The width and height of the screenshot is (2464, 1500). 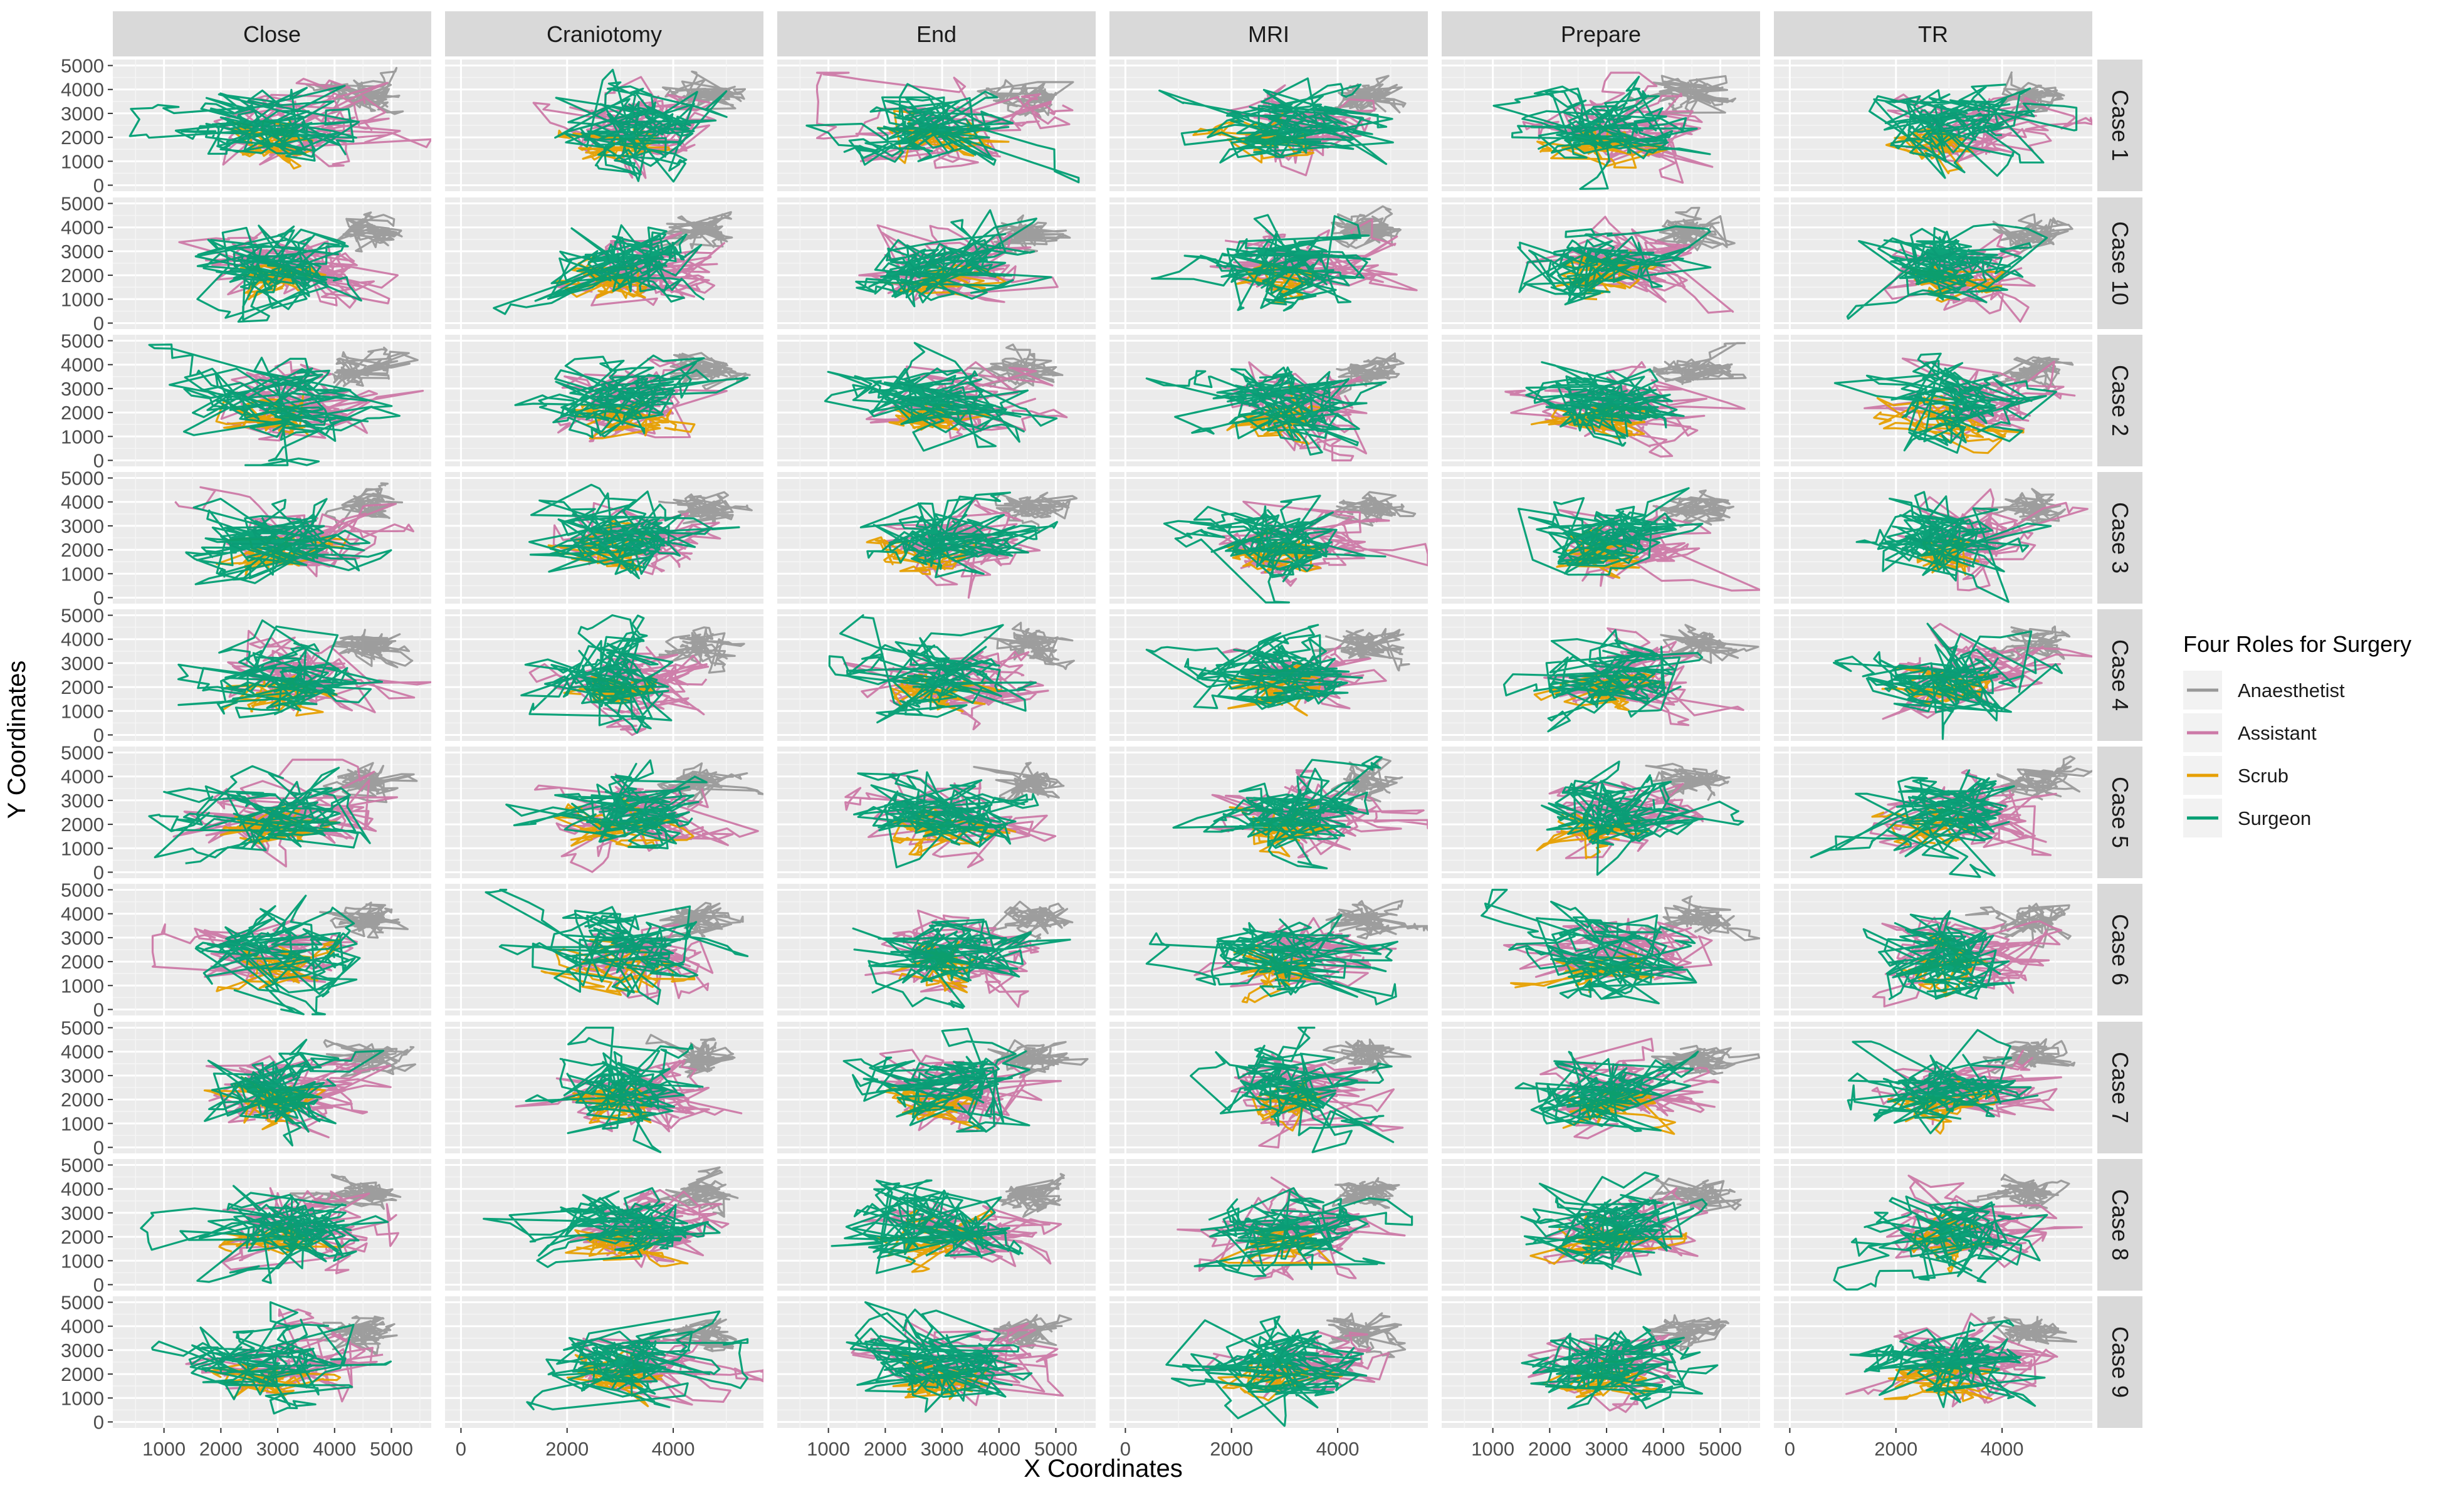 I want to click on strip-case-10-bg, so click(x=2119, y=263).